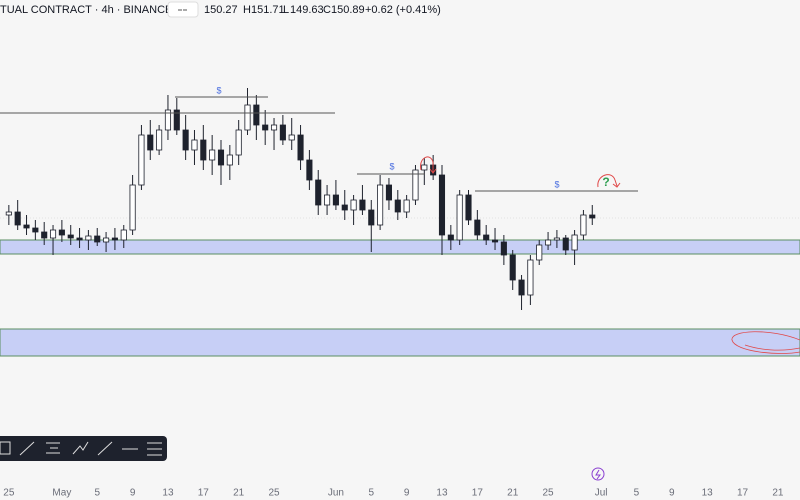  Describe the element at coordinates (601, 493) in the screenshot. I see `x-tick-label: Jul` at that location.